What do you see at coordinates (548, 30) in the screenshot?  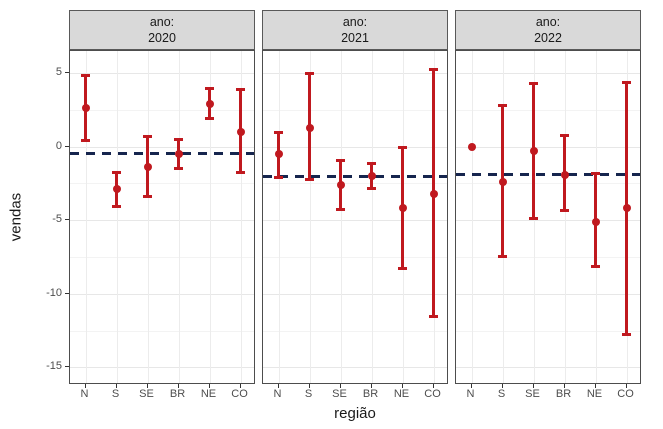 I see `facet-strip: ano: 2022` at bounding box center [548, 30].